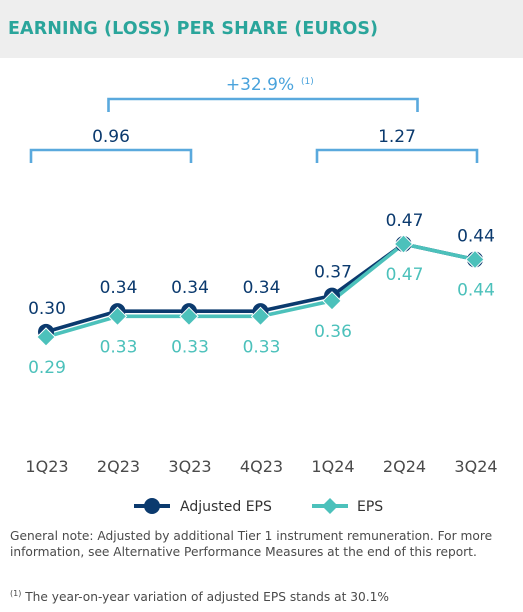  Describe the element at coordinates (307, 82) in the screenshot. I see `bracket-sup-2: (1)` at that location.